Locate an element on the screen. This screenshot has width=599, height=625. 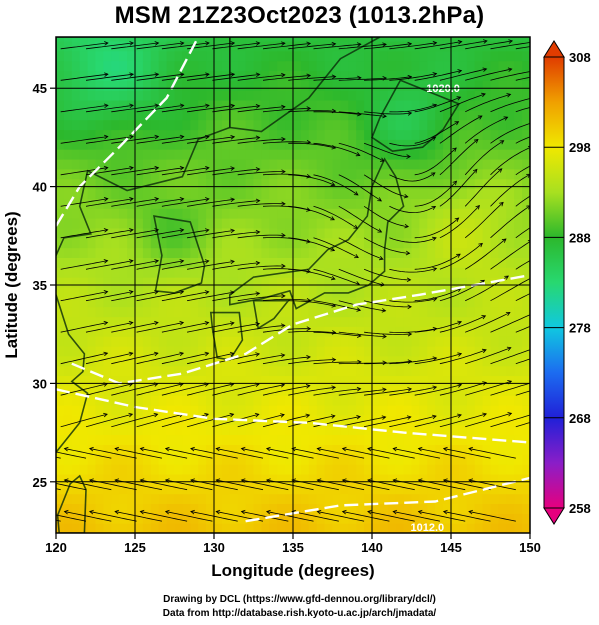
contour-label: 1020.0 is located at coordinates (443, 89).